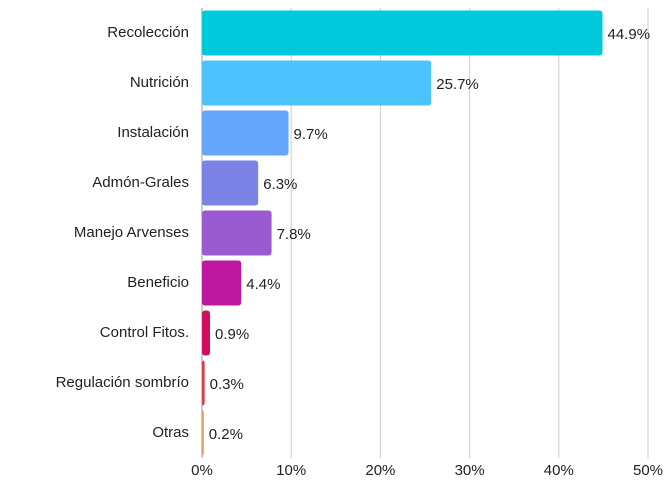 This screenshot has height=480, width=668. Describe the element at coordinates (263, 284) in the screenshot. I see `value-label: 4.4%` at that location.